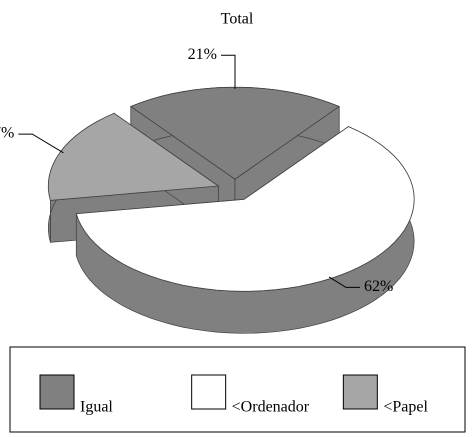 The width and height of the screenshot is (474, 437). What do you see at coordinates (405, 407) in the screenshot?
I see `legend-label: <Papel` at bounding box center [405, 407].